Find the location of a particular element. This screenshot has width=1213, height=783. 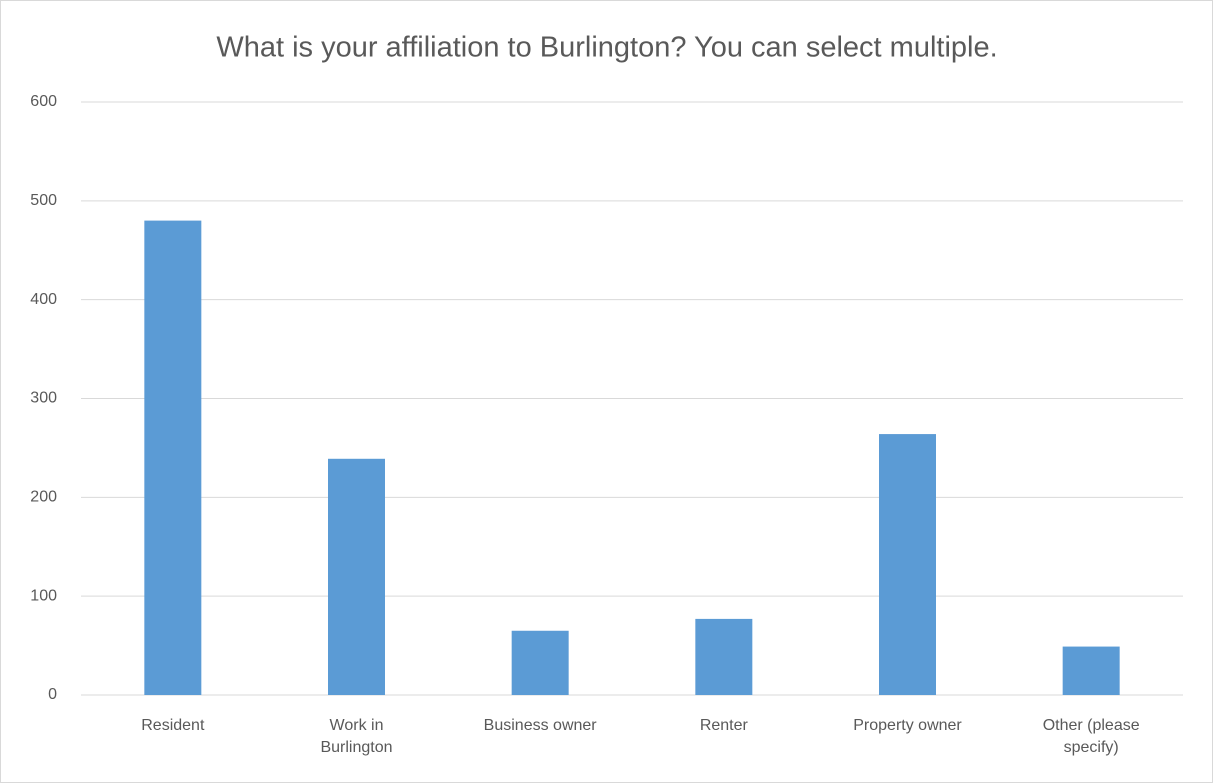

y-tick-label: 500 is located at coordinates (43, 200).